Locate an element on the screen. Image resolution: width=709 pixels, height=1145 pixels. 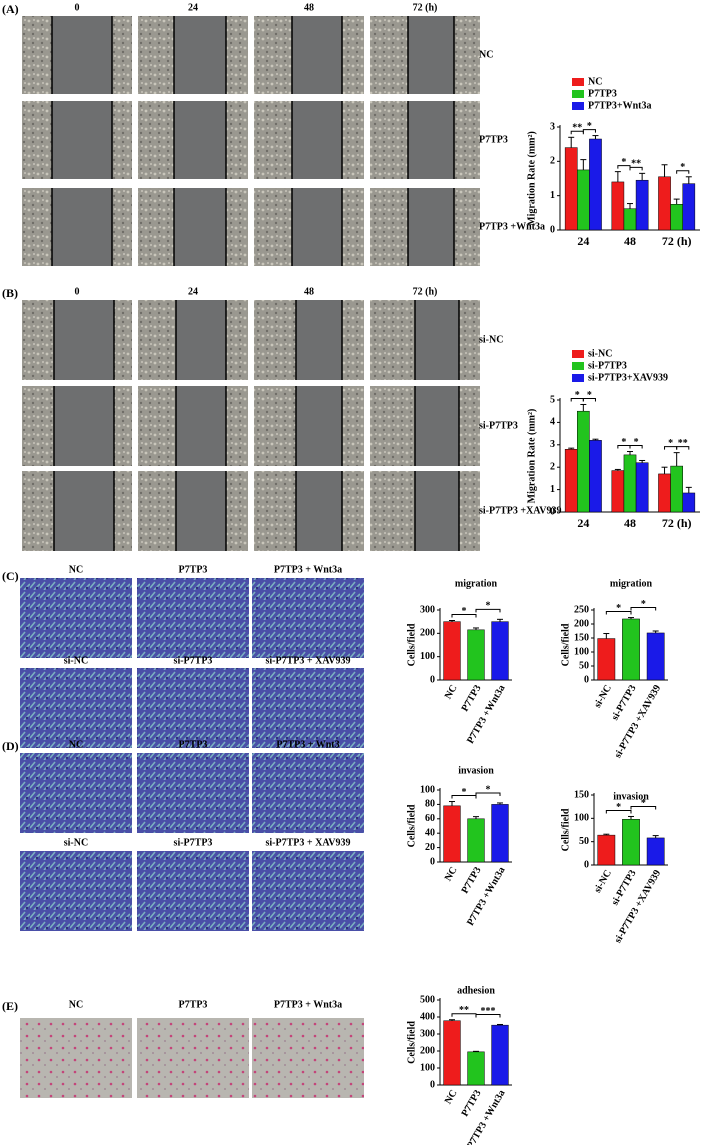
legend-label: si-P7TP3+XAV939 is located at coordinates (628, 377).